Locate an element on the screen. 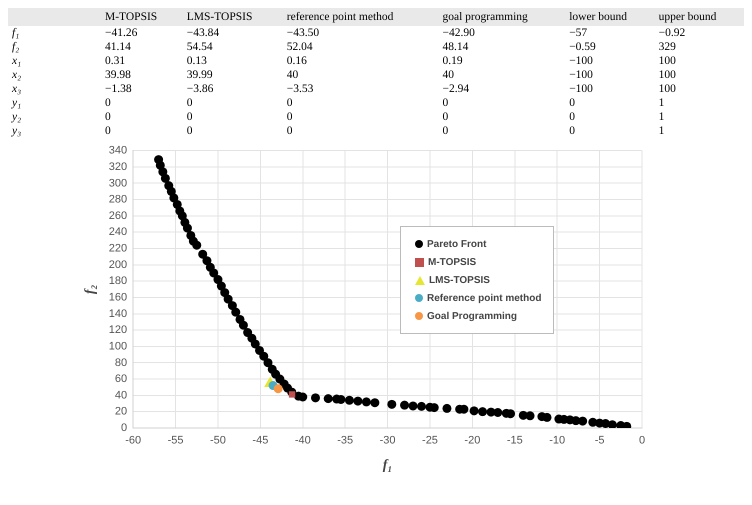 This screenshot has width=752, height=505. legend-label: Reference point method is located at coordinates (484, 298).